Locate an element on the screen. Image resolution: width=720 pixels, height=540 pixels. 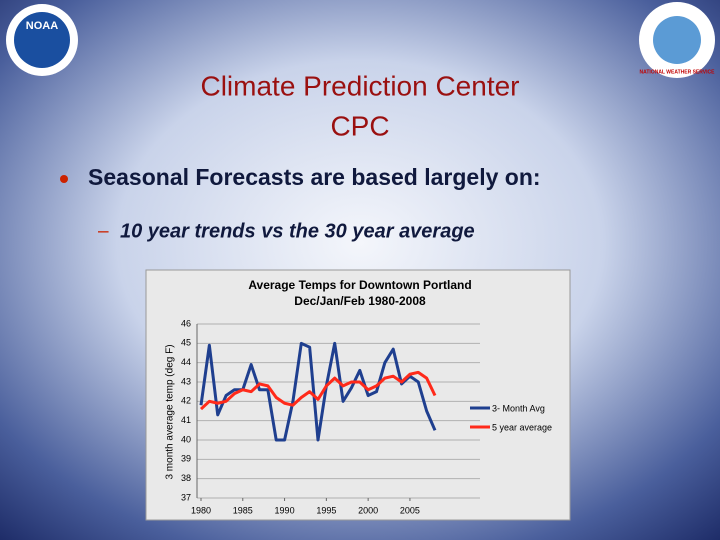
y-tick-label: 45 is located at coordinates (186, 343).